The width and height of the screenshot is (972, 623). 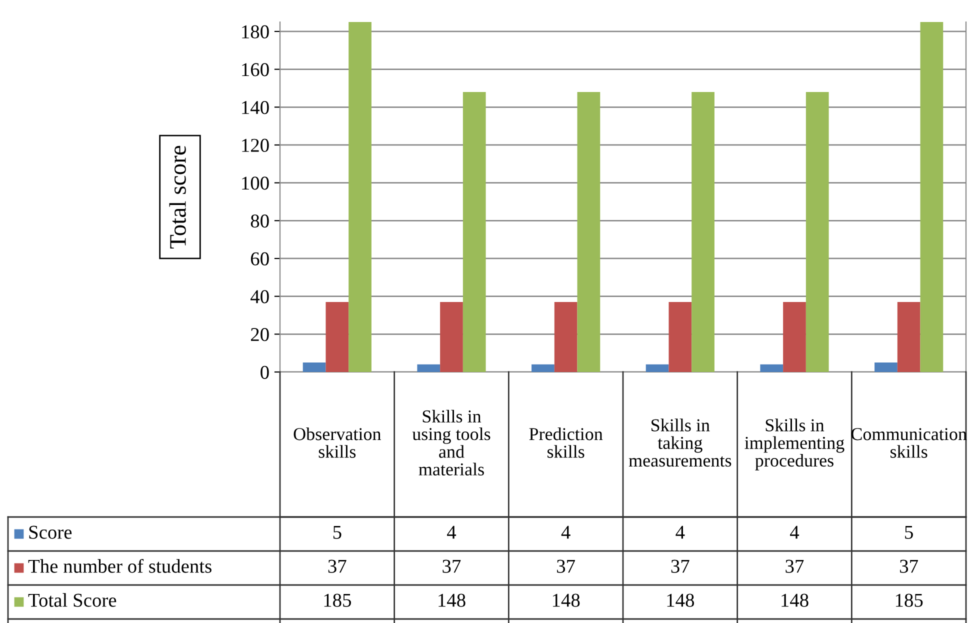 What do you see at coordinates (264, 372) in the screenshot?
I see `y-tick-label: 0` at bounding box center [264, 372].